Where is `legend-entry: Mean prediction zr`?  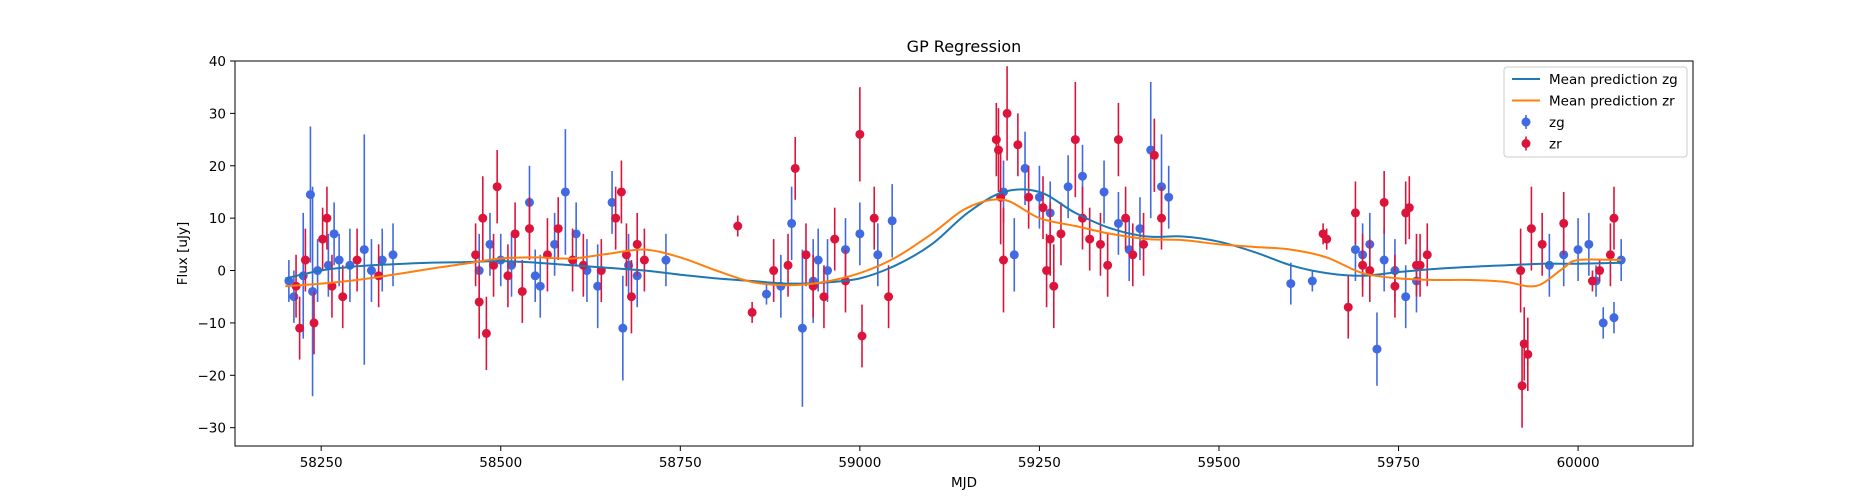 legend-entry: Mean prediction zr is located at coordinates (1593, 102).